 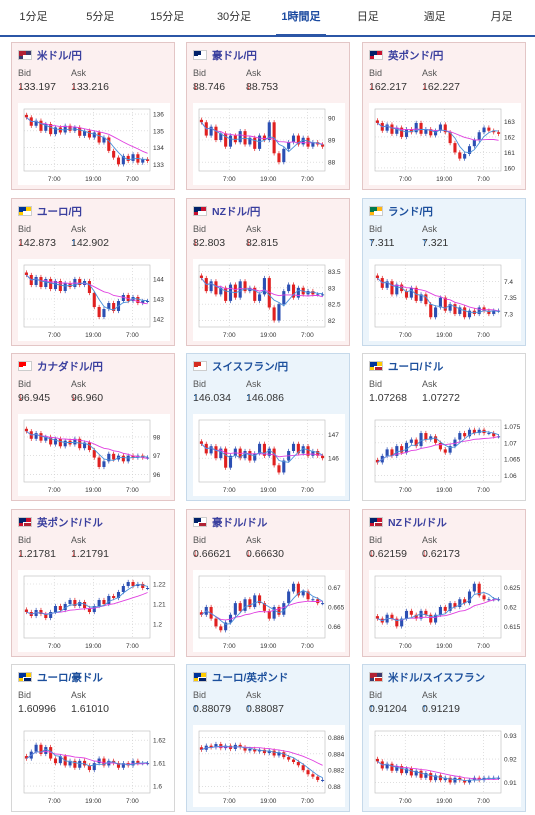 I want to click on price-chart: 83.5 83 82.5 82 7:00 19:00 7:00, so click(x=269, y=300).